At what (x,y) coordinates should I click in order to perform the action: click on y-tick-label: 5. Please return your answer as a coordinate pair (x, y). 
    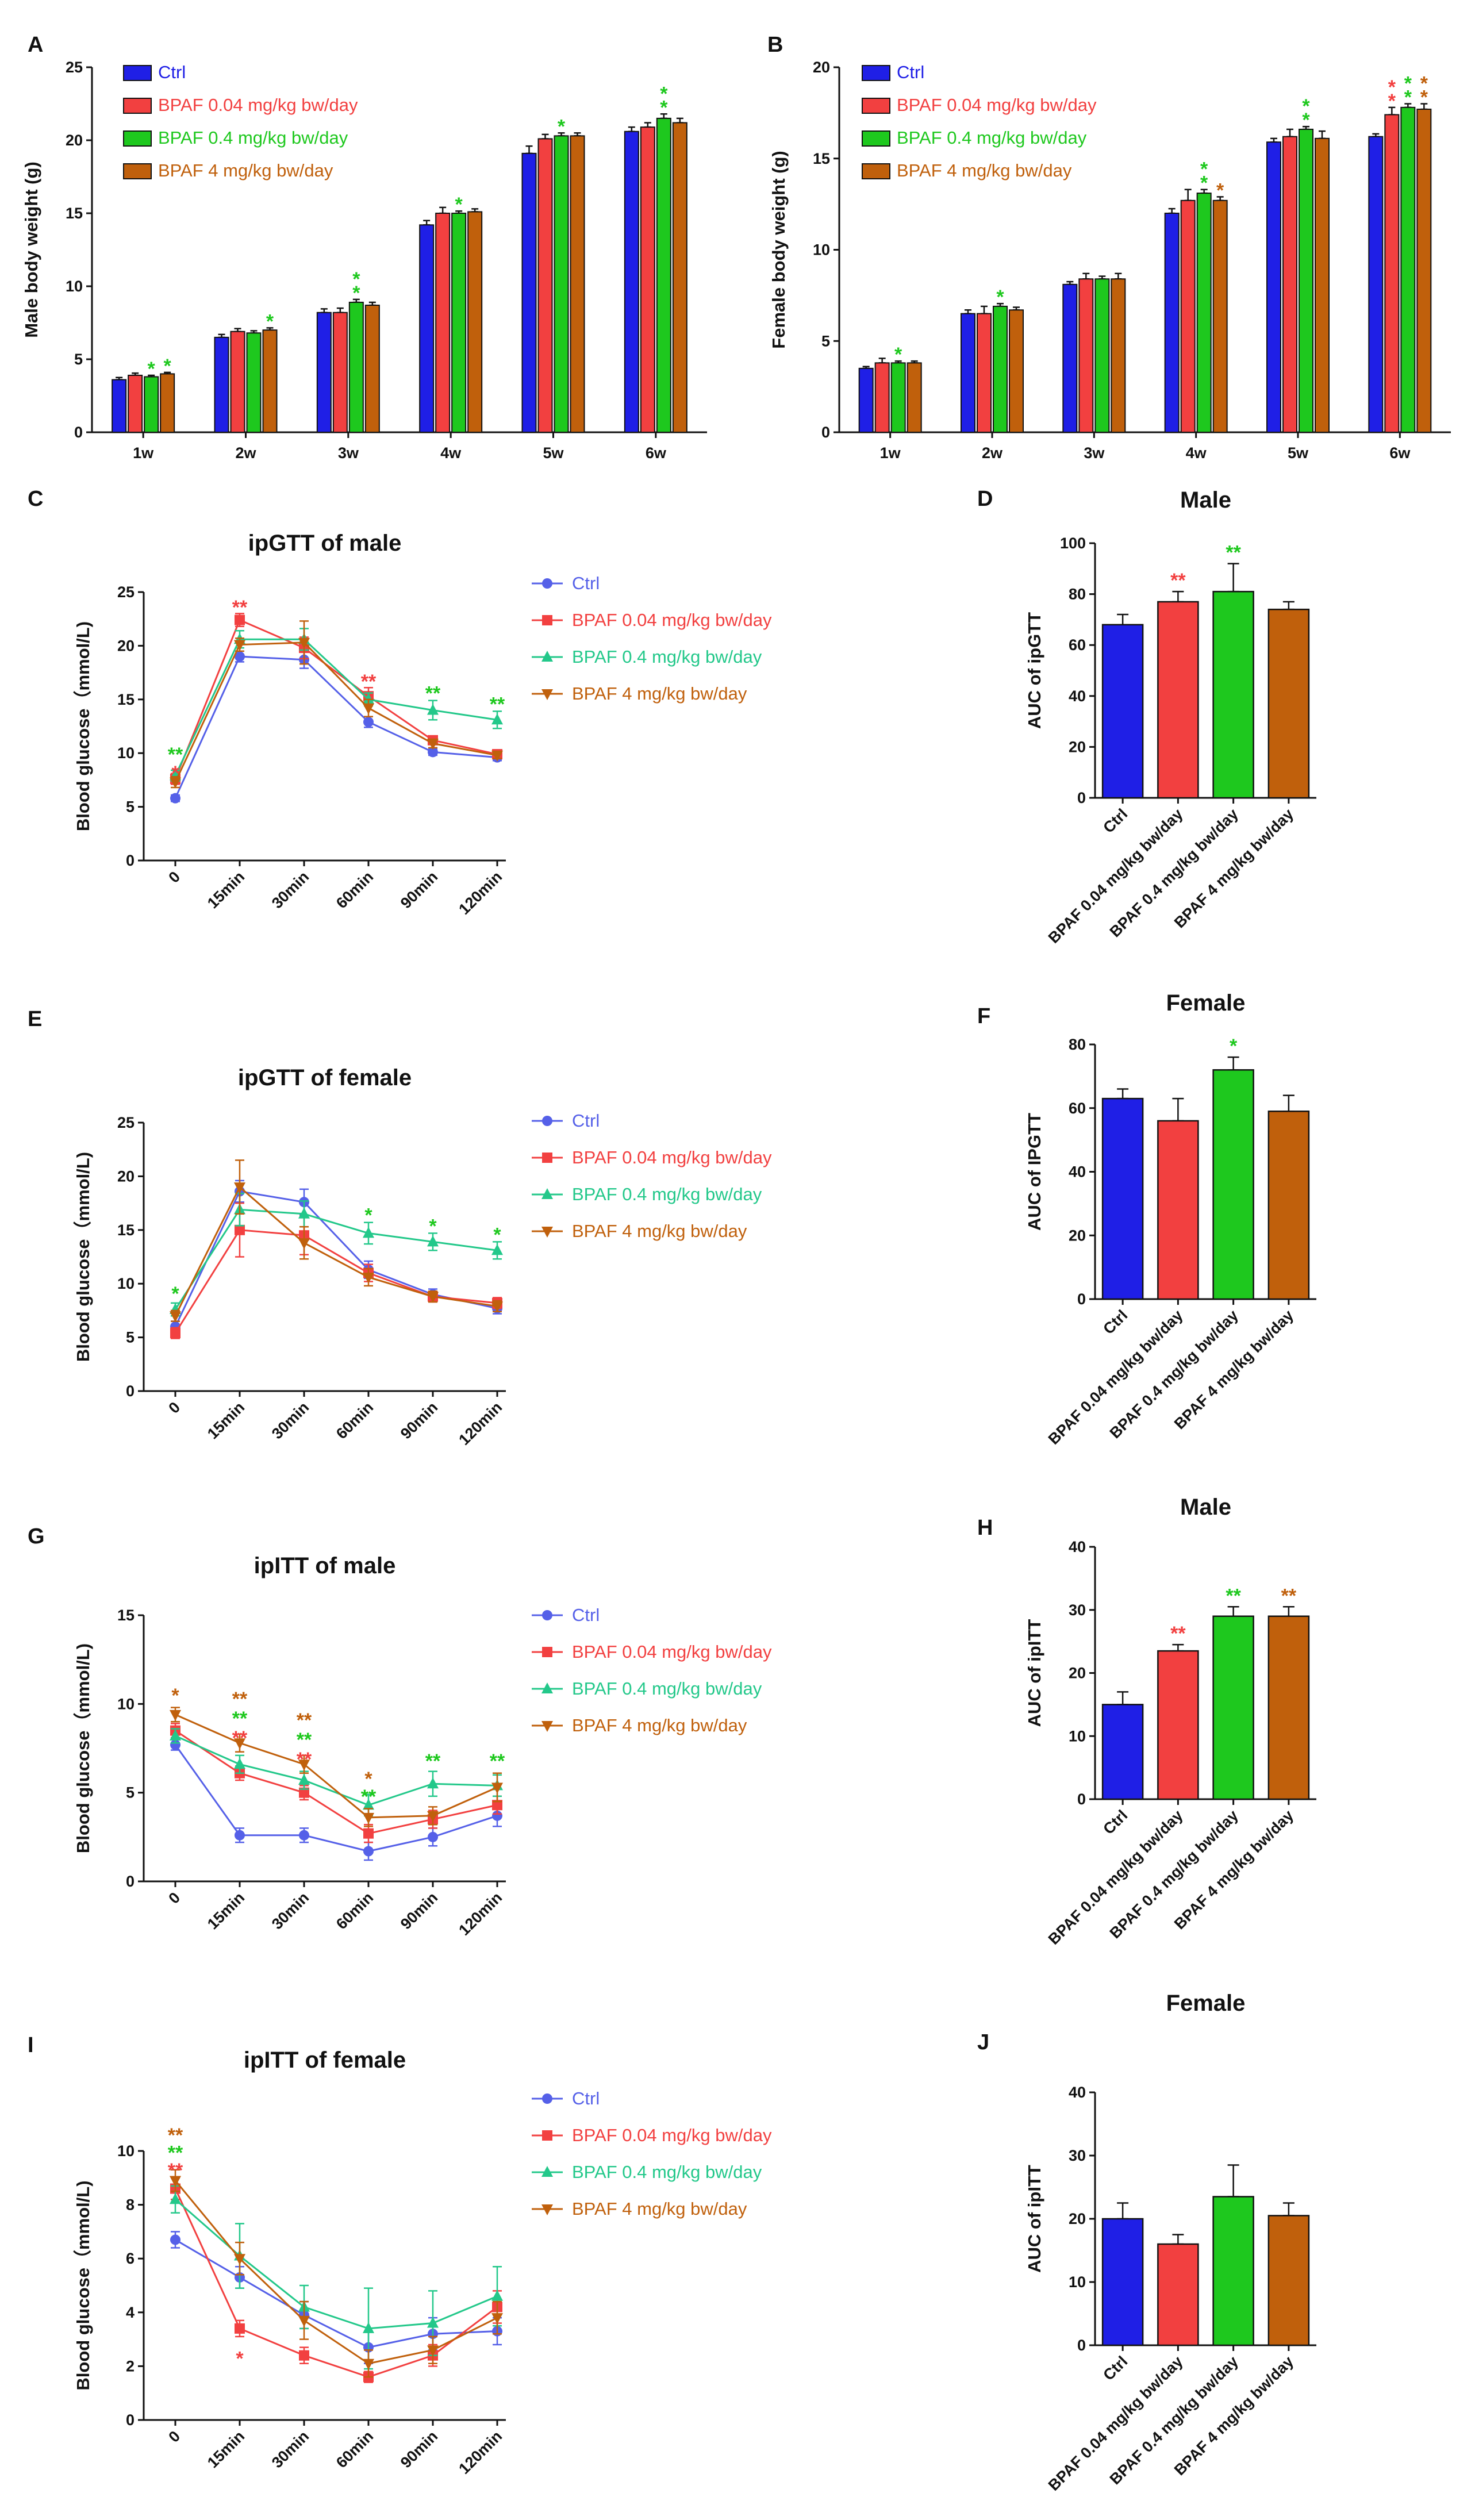
    Looking at the image, I should click on (131, 807).